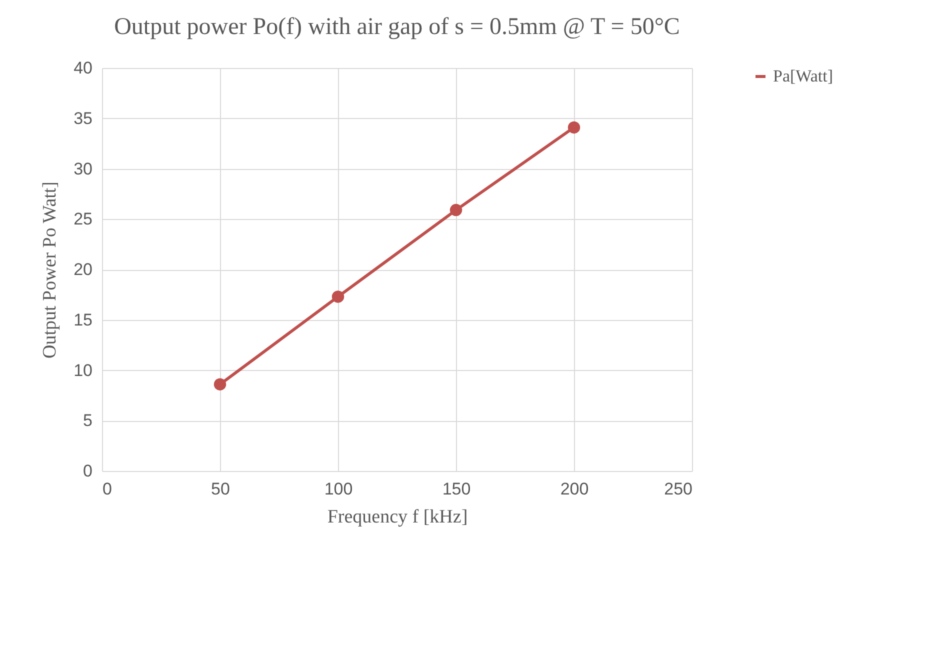  I want to click on chart-title: Output power Po(f) with air gap of s = 0.5mm @ T = 50°C, so click(397, 27).